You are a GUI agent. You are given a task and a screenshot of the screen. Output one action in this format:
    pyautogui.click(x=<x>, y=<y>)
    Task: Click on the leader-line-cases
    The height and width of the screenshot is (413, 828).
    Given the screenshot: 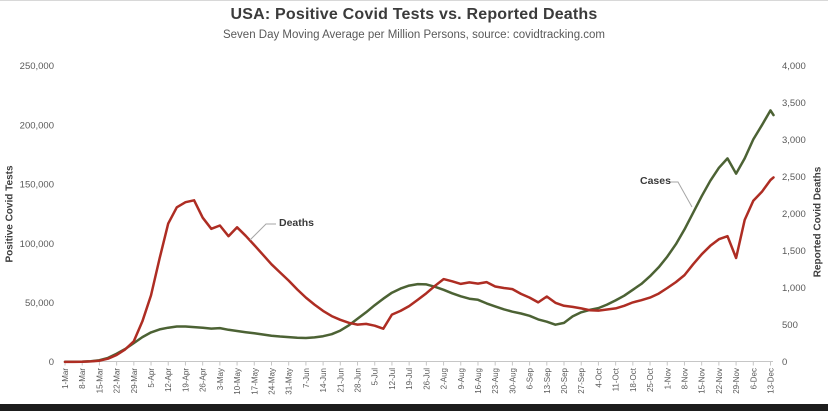 What is the action you would take?
    pyautogui.click(x=681, y=194)
    